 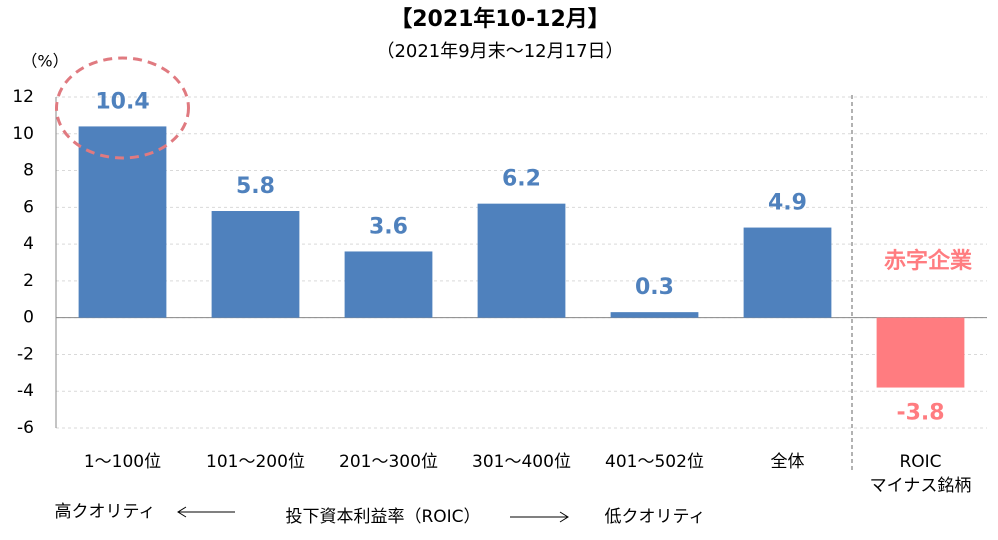 I want to click on axis-note: 投下資本利益率（ROIC）, so click(x=382, y=517).